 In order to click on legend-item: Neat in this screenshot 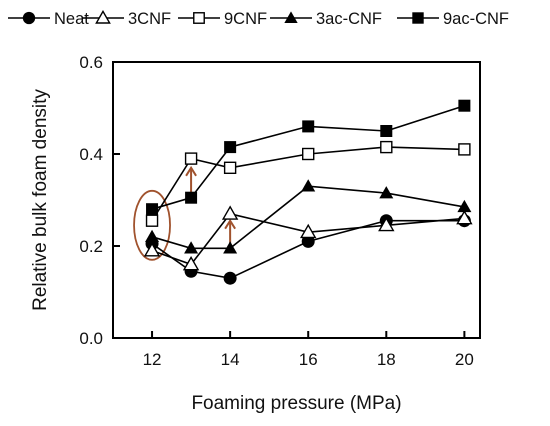, I will do `click(48, 19)`.